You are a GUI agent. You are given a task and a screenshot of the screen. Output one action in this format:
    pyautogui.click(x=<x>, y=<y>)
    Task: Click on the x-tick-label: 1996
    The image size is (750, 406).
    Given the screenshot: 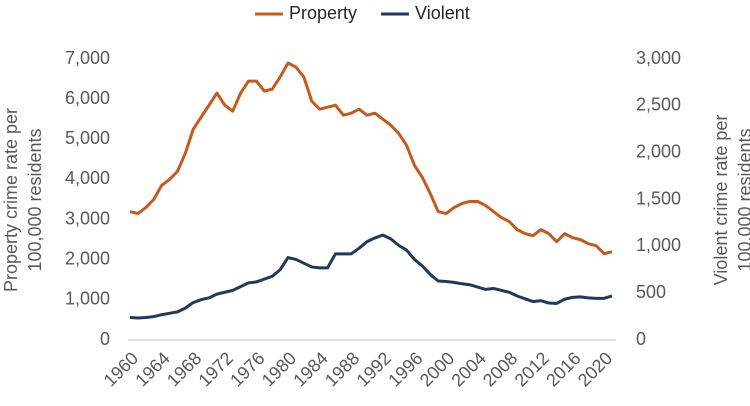 What is the action you would take?
    pyautogui.click(x=405, y=369)
    